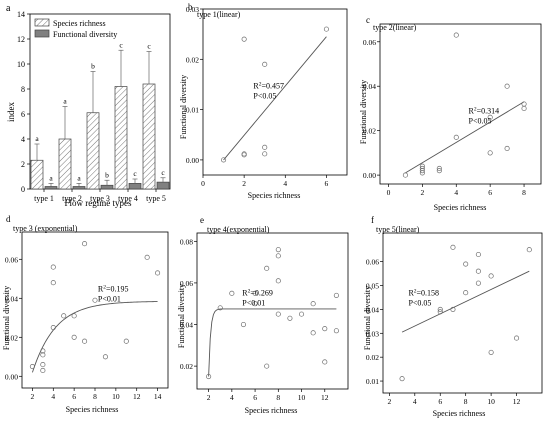 The image size is (550, 422). What do you see at coordinates (219, 14) in the screenshot?
I see `panel-title-b: type 1(linear)` at bounding box center [219, 14].